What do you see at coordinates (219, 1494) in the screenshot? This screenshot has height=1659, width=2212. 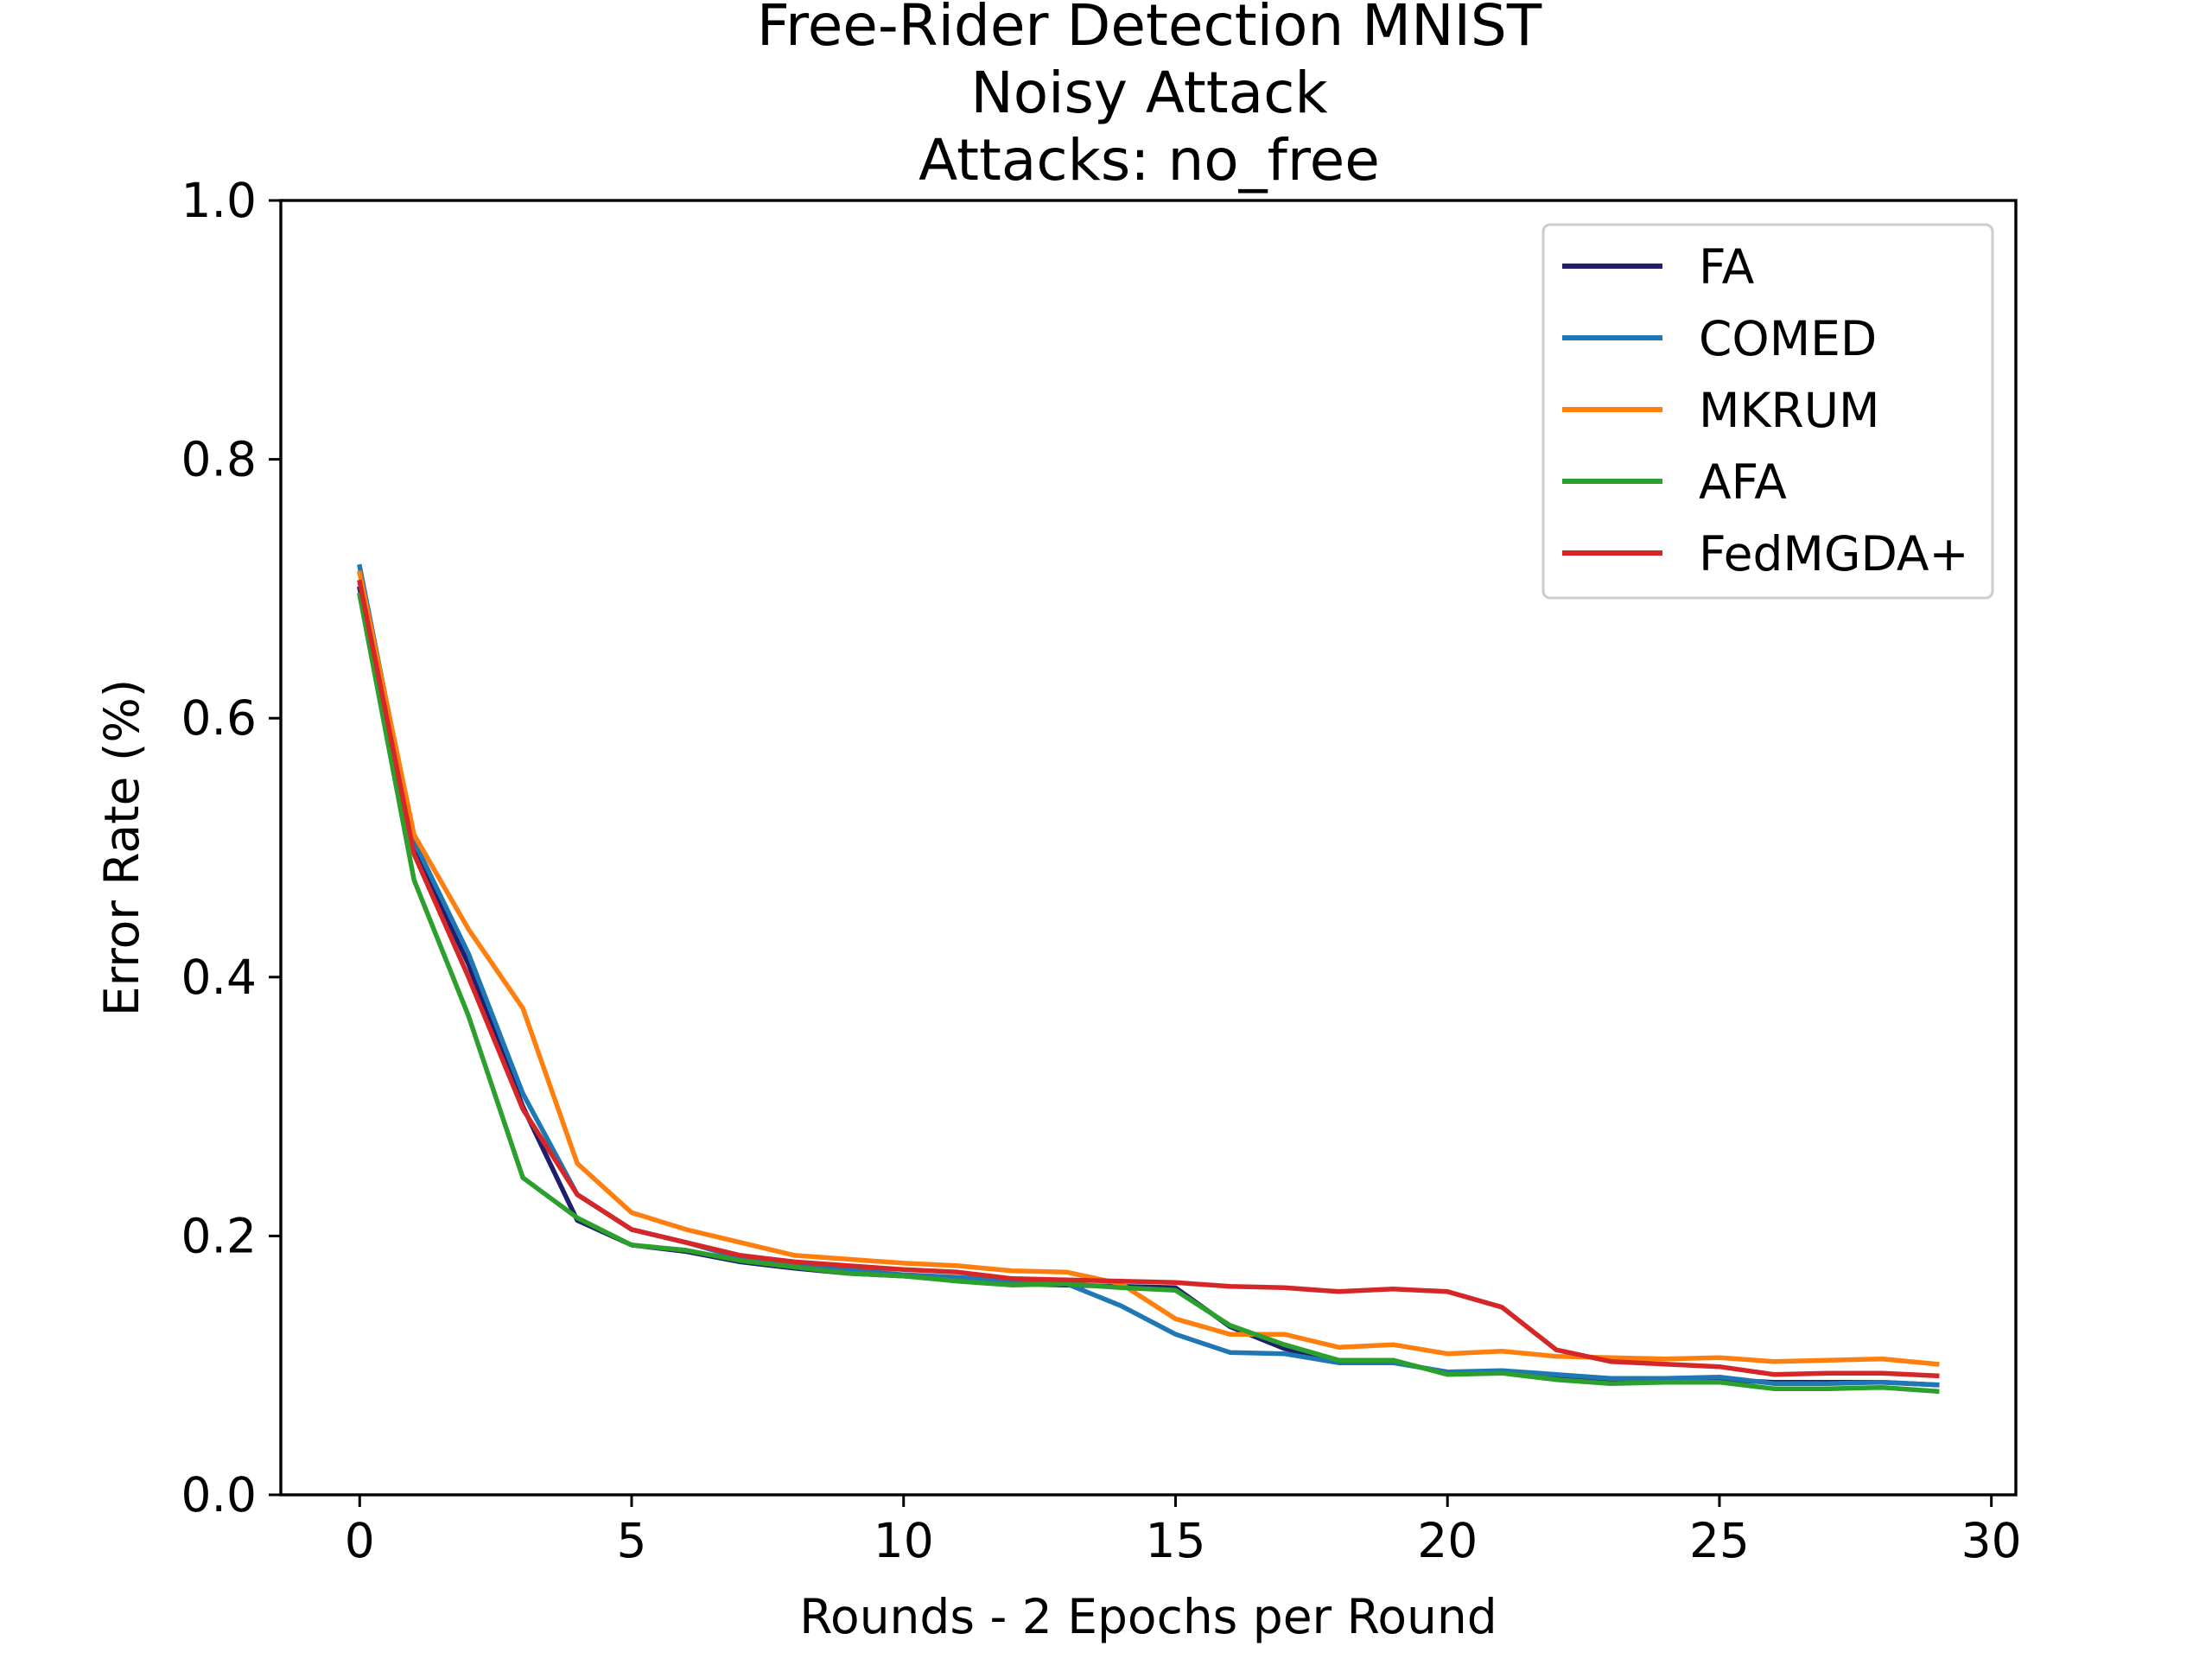 I see `y-tick-label: 0.0` at bounding box center [219, 1494].